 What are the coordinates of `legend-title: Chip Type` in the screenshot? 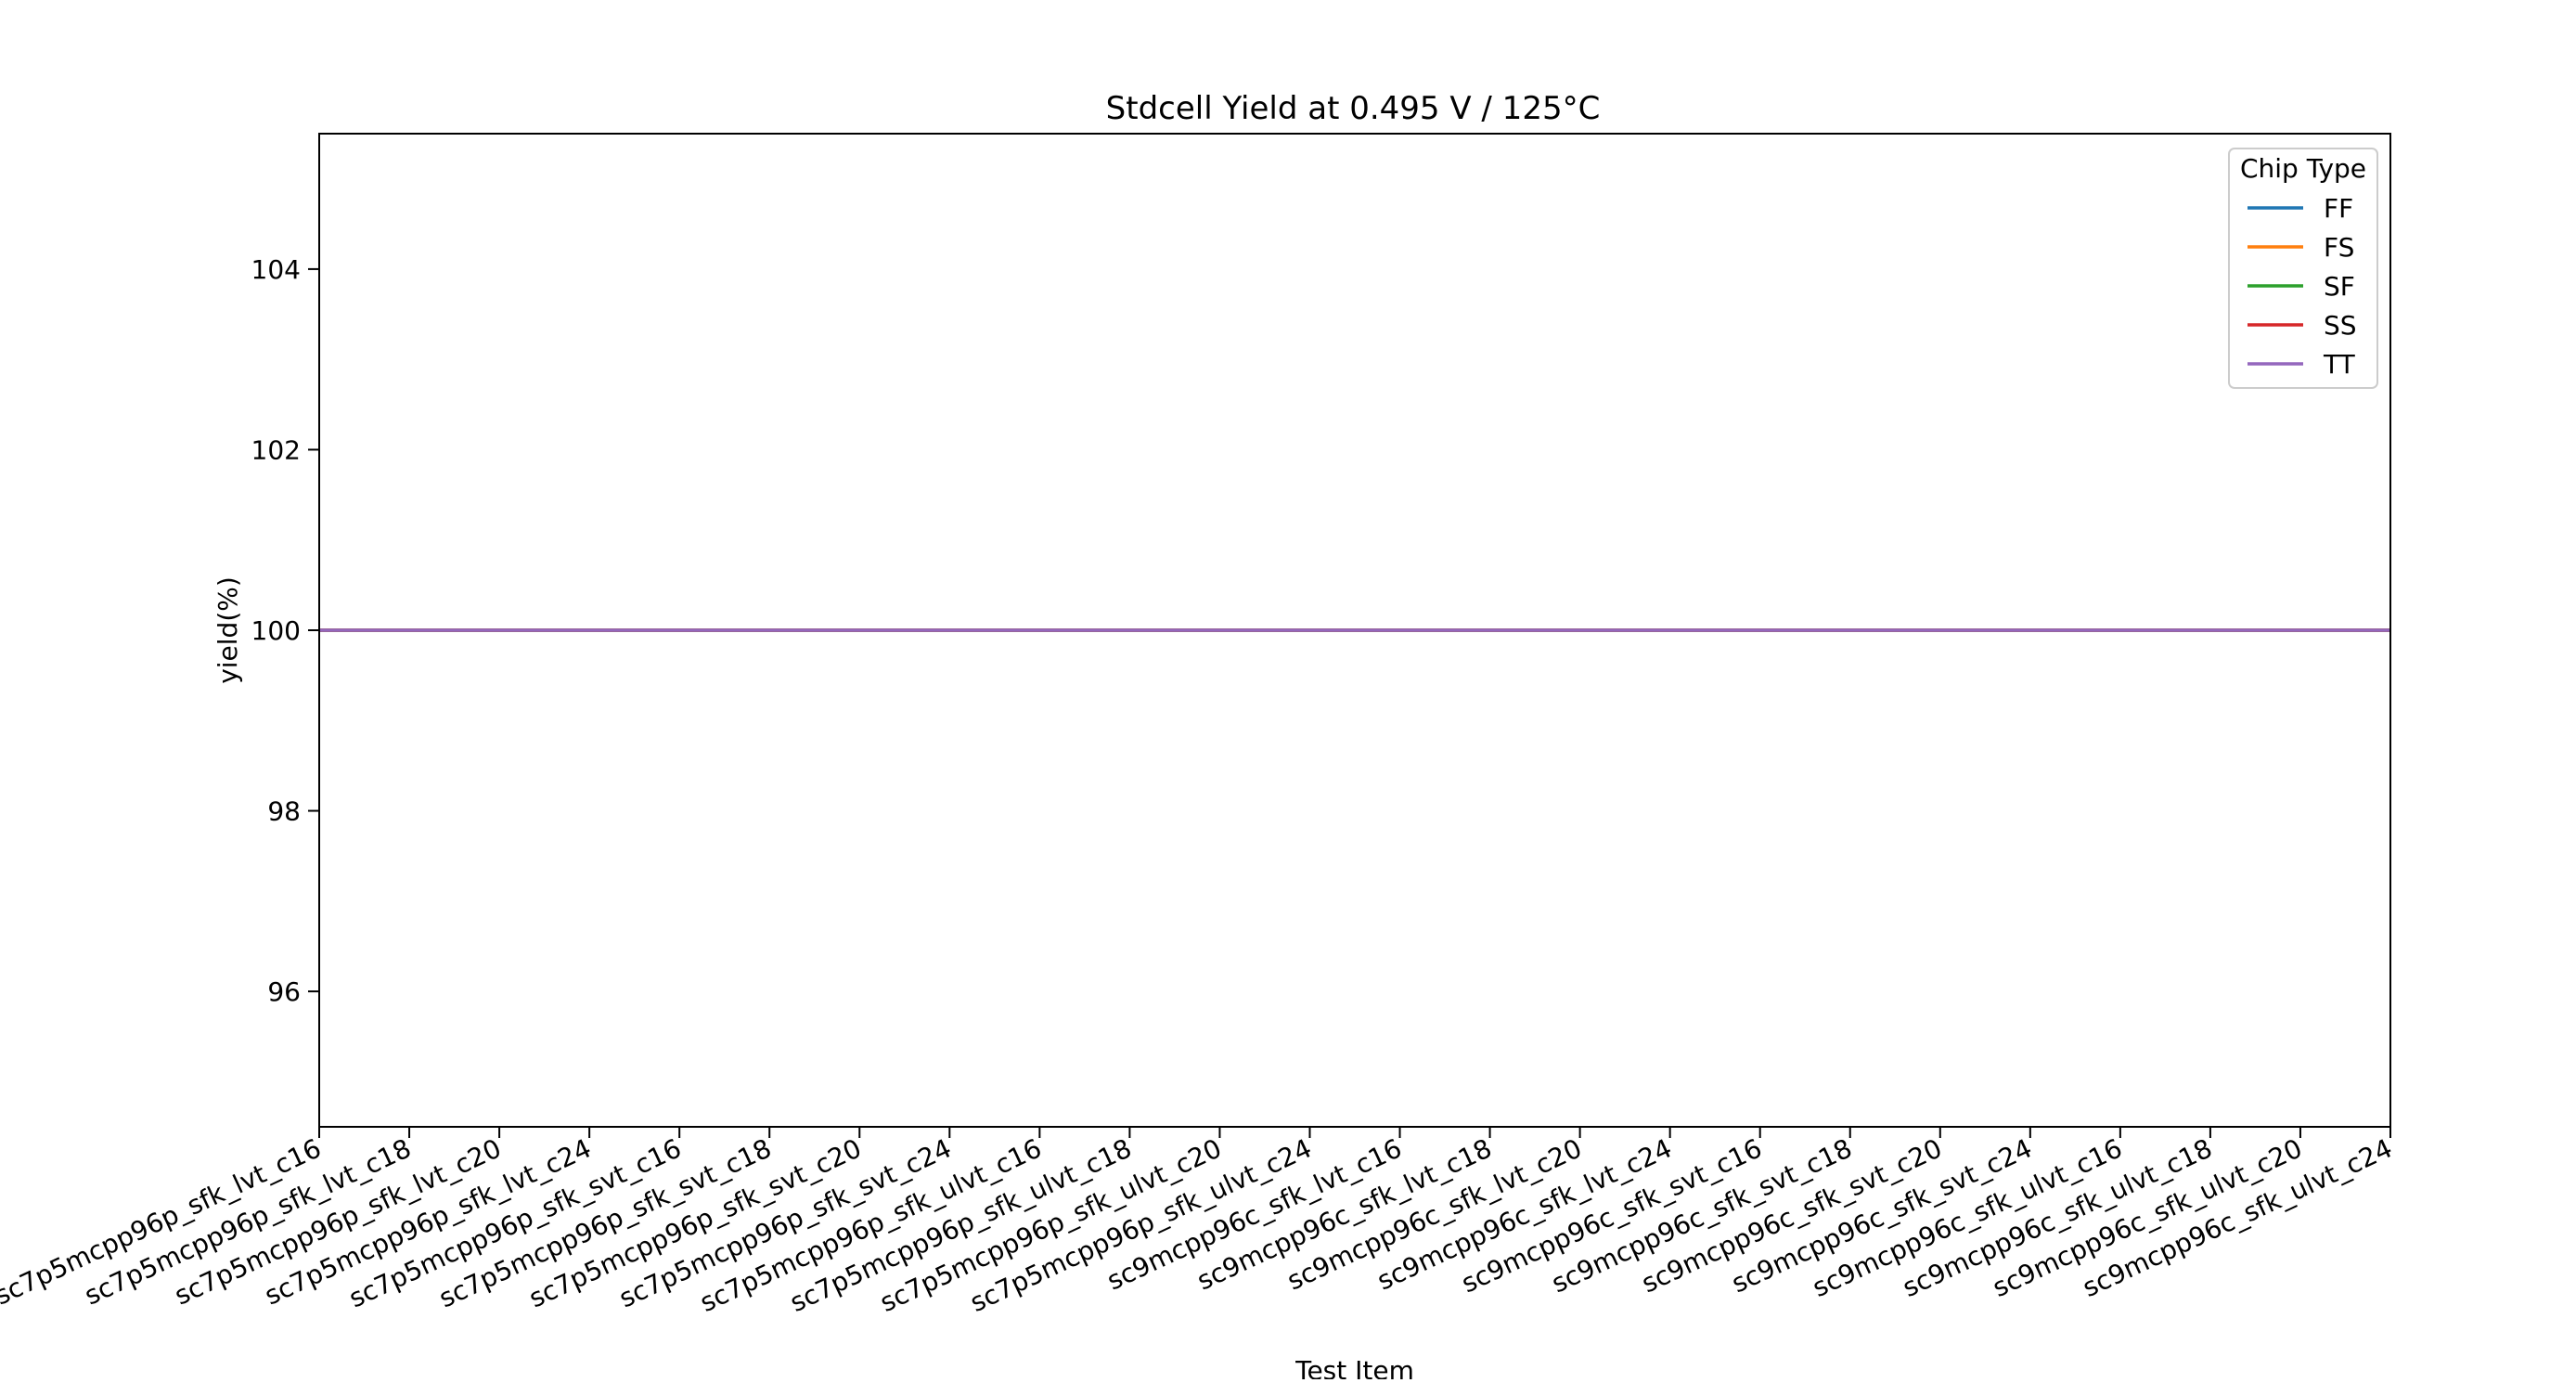 It's located at (2303, 168).